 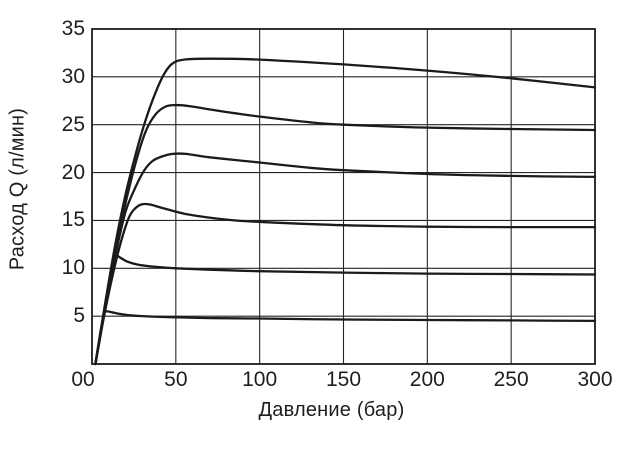 What do you see at coordinates (83, 379) in the screenshot?
I see `x-tick-label-00: 00` at bounding box center [83, 379].